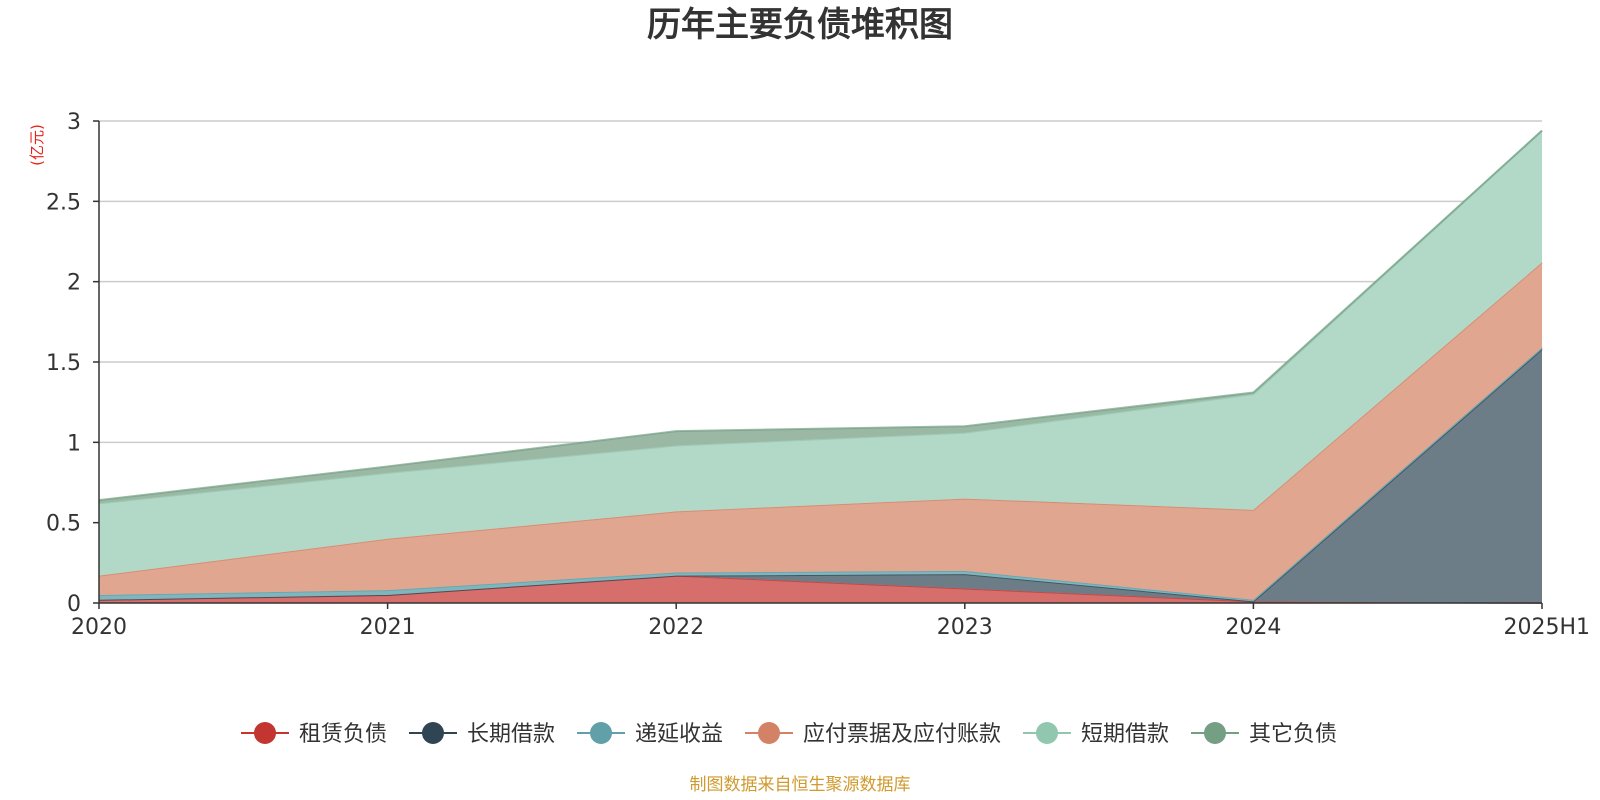 The image size is (1600, 800). What do you see at coordinates (511, 734) in the screenshot?
I see `legend-label-2: 长期借款` at bounding box center [511, 734].